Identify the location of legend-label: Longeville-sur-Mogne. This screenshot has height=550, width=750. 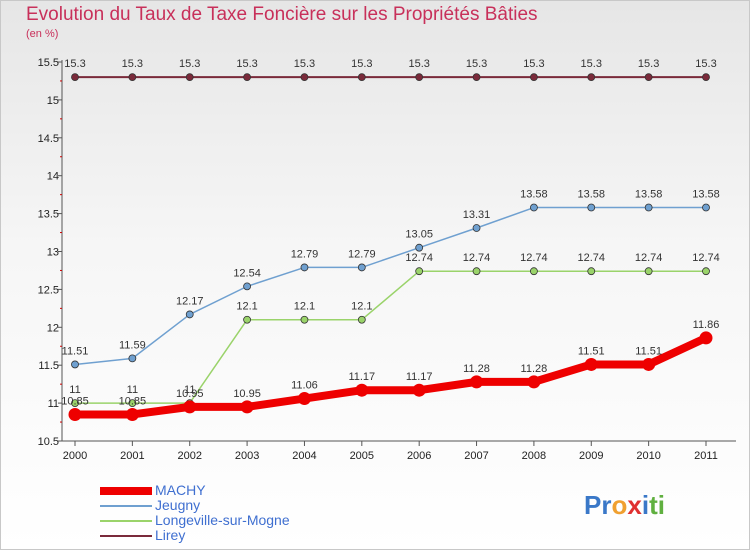
(222, 520).